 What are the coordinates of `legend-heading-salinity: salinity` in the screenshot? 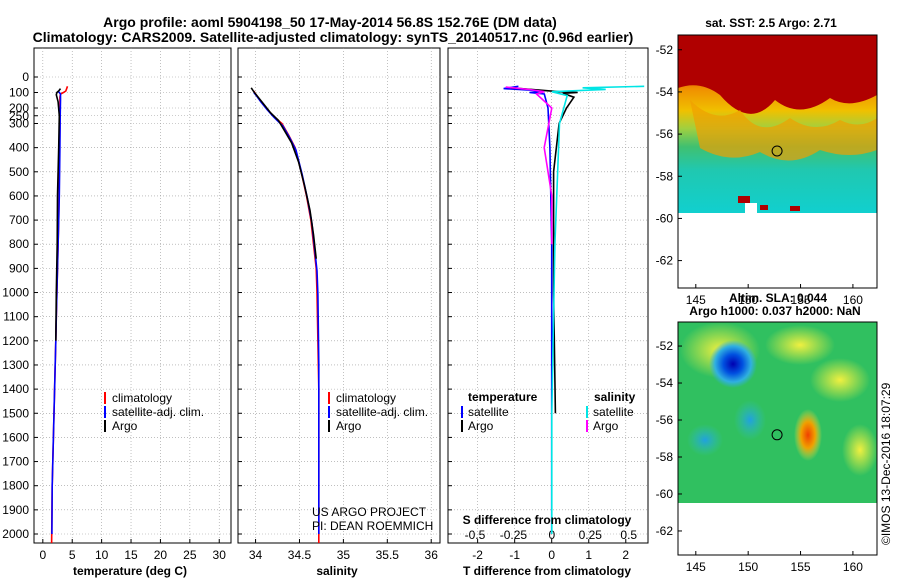 It's located at (615, 397).